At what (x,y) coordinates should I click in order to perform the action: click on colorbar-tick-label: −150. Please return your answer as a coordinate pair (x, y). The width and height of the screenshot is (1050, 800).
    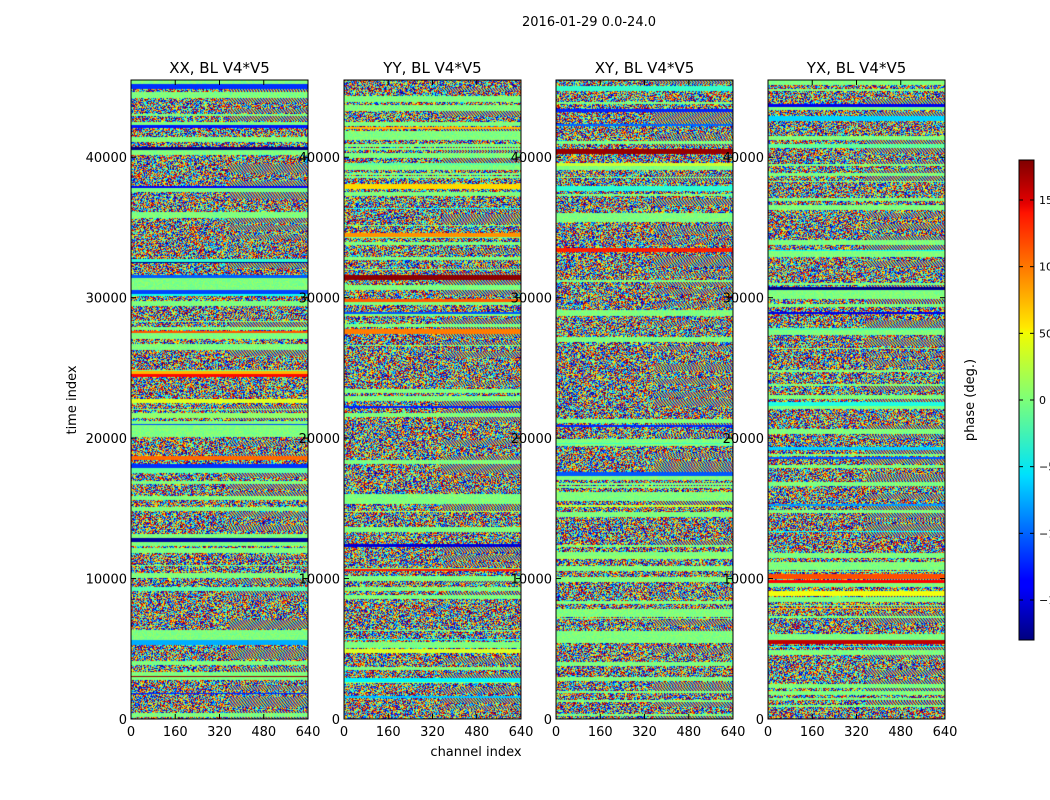
    Looking at the image, I should click on (1044, 600).